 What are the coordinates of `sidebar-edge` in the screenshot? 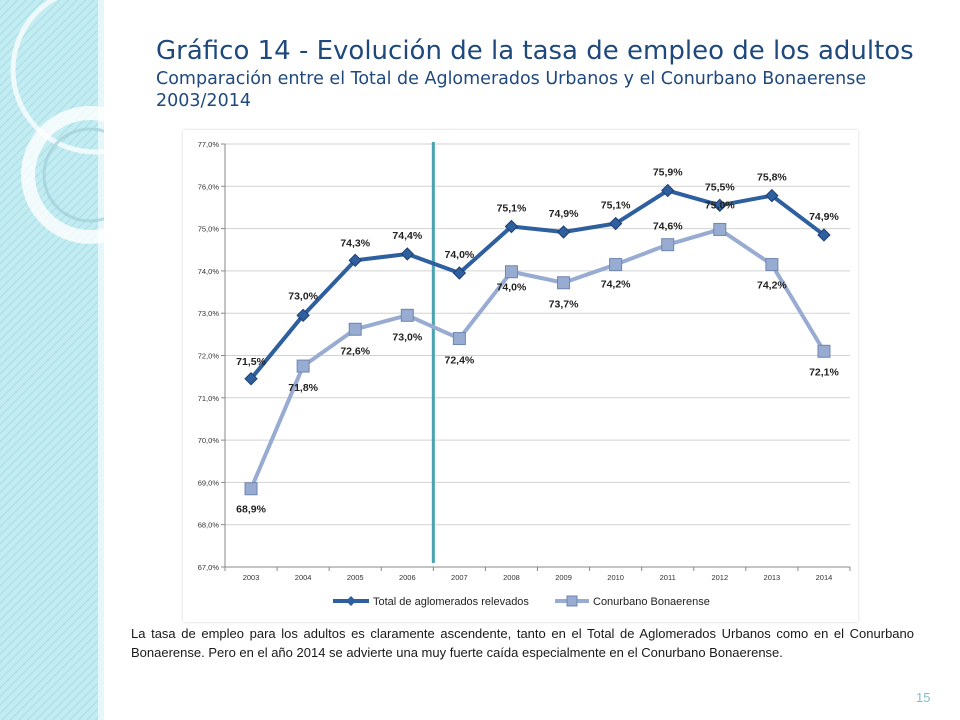 It's located at (101, 360).